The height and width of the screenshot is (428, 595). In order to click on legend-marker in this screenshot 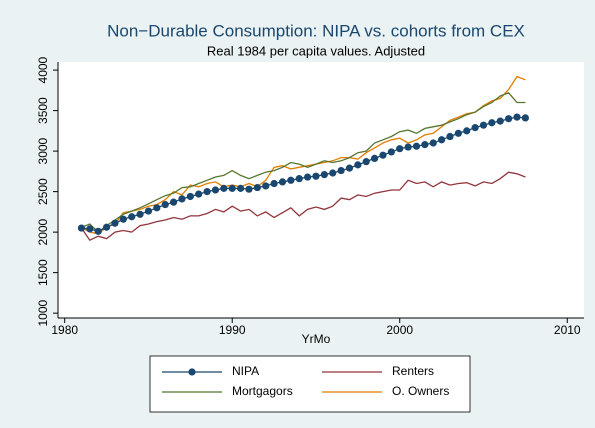, I will do `click(192, 372)`.